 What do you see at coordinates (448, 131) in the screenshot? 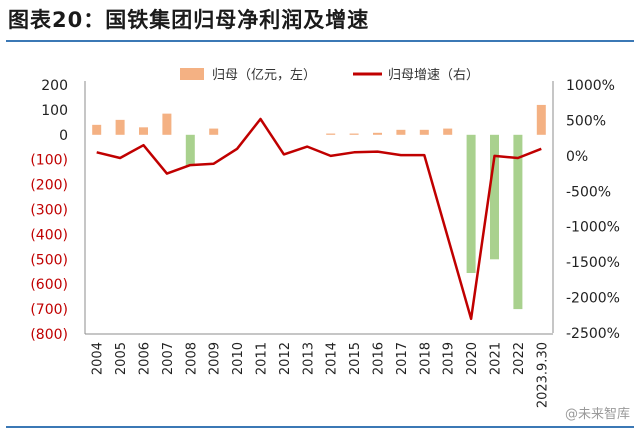
I see `bar-2019` at bounding box center [448, 131].